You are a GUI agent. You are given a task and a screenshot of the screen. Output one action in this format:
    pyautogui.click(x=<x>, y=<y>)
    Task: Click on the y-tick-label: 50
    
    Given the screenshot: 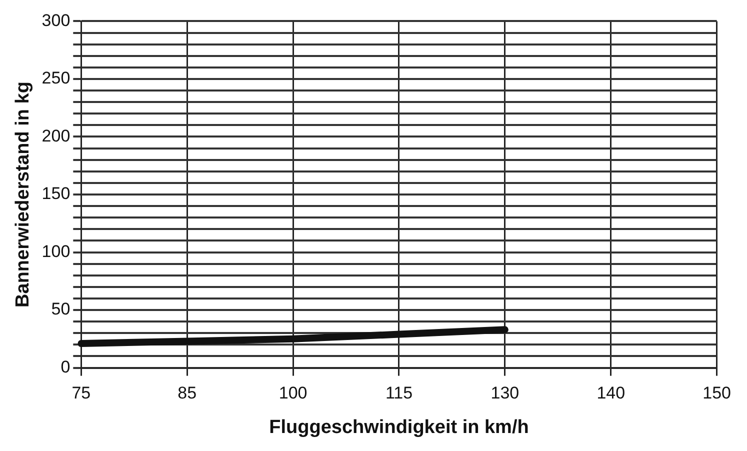 What is the action you would take?
    pyautogui.click(x=60, y=309)
    